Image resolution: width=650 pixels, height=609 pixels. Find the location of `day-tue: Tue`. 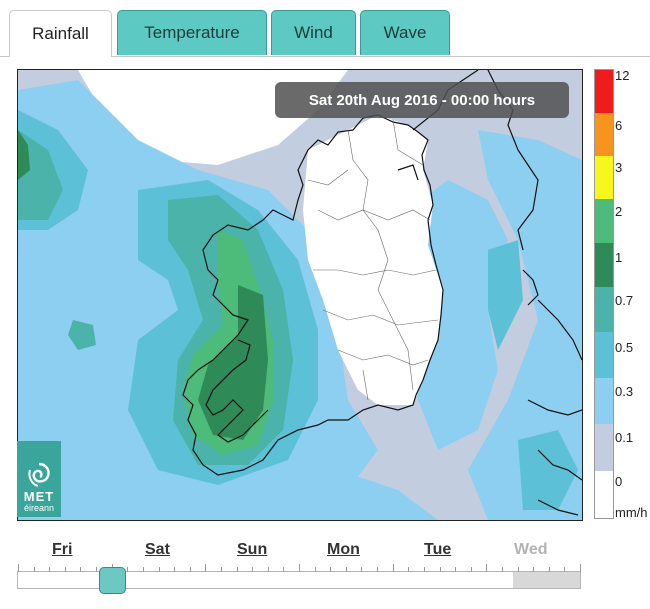

day-tue: Tue is located at coordinates (438, 549).